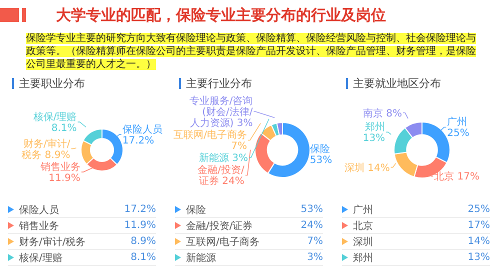 The width and height of the screenshot is (500, 270). I want to click on chart-title: 主要行业分布, so click(219, 83).